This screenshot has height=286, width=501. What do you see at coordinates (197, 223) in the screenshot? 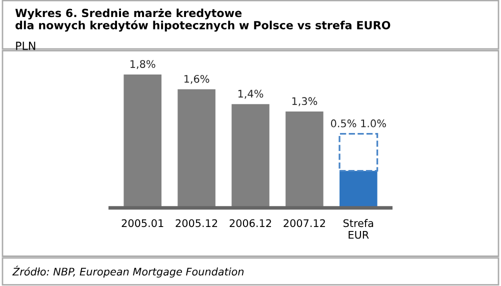
I see `x-tick-label: 2005.12` at bounding box center [197, 223].